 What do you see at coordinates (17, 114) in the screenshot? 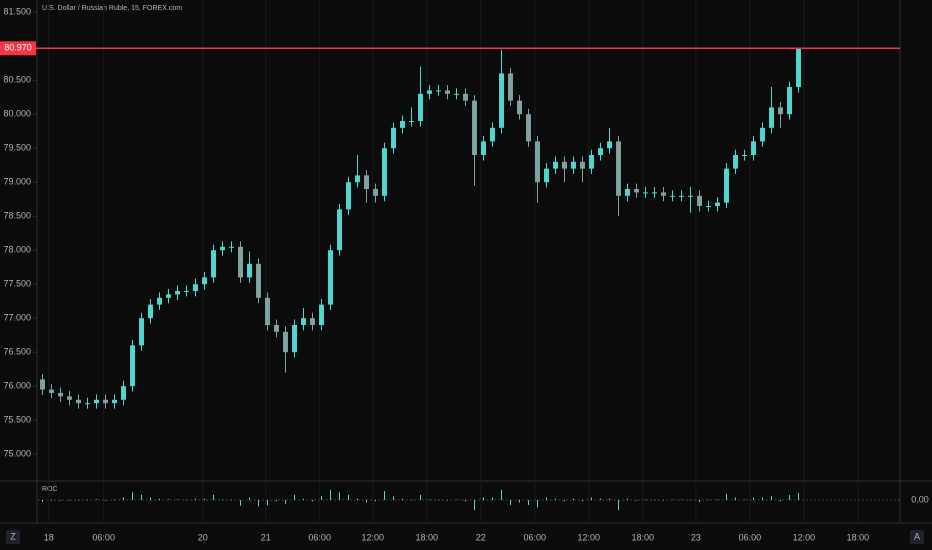
I see `y-tick-label: 80.000` at bounding box center [17, 114].